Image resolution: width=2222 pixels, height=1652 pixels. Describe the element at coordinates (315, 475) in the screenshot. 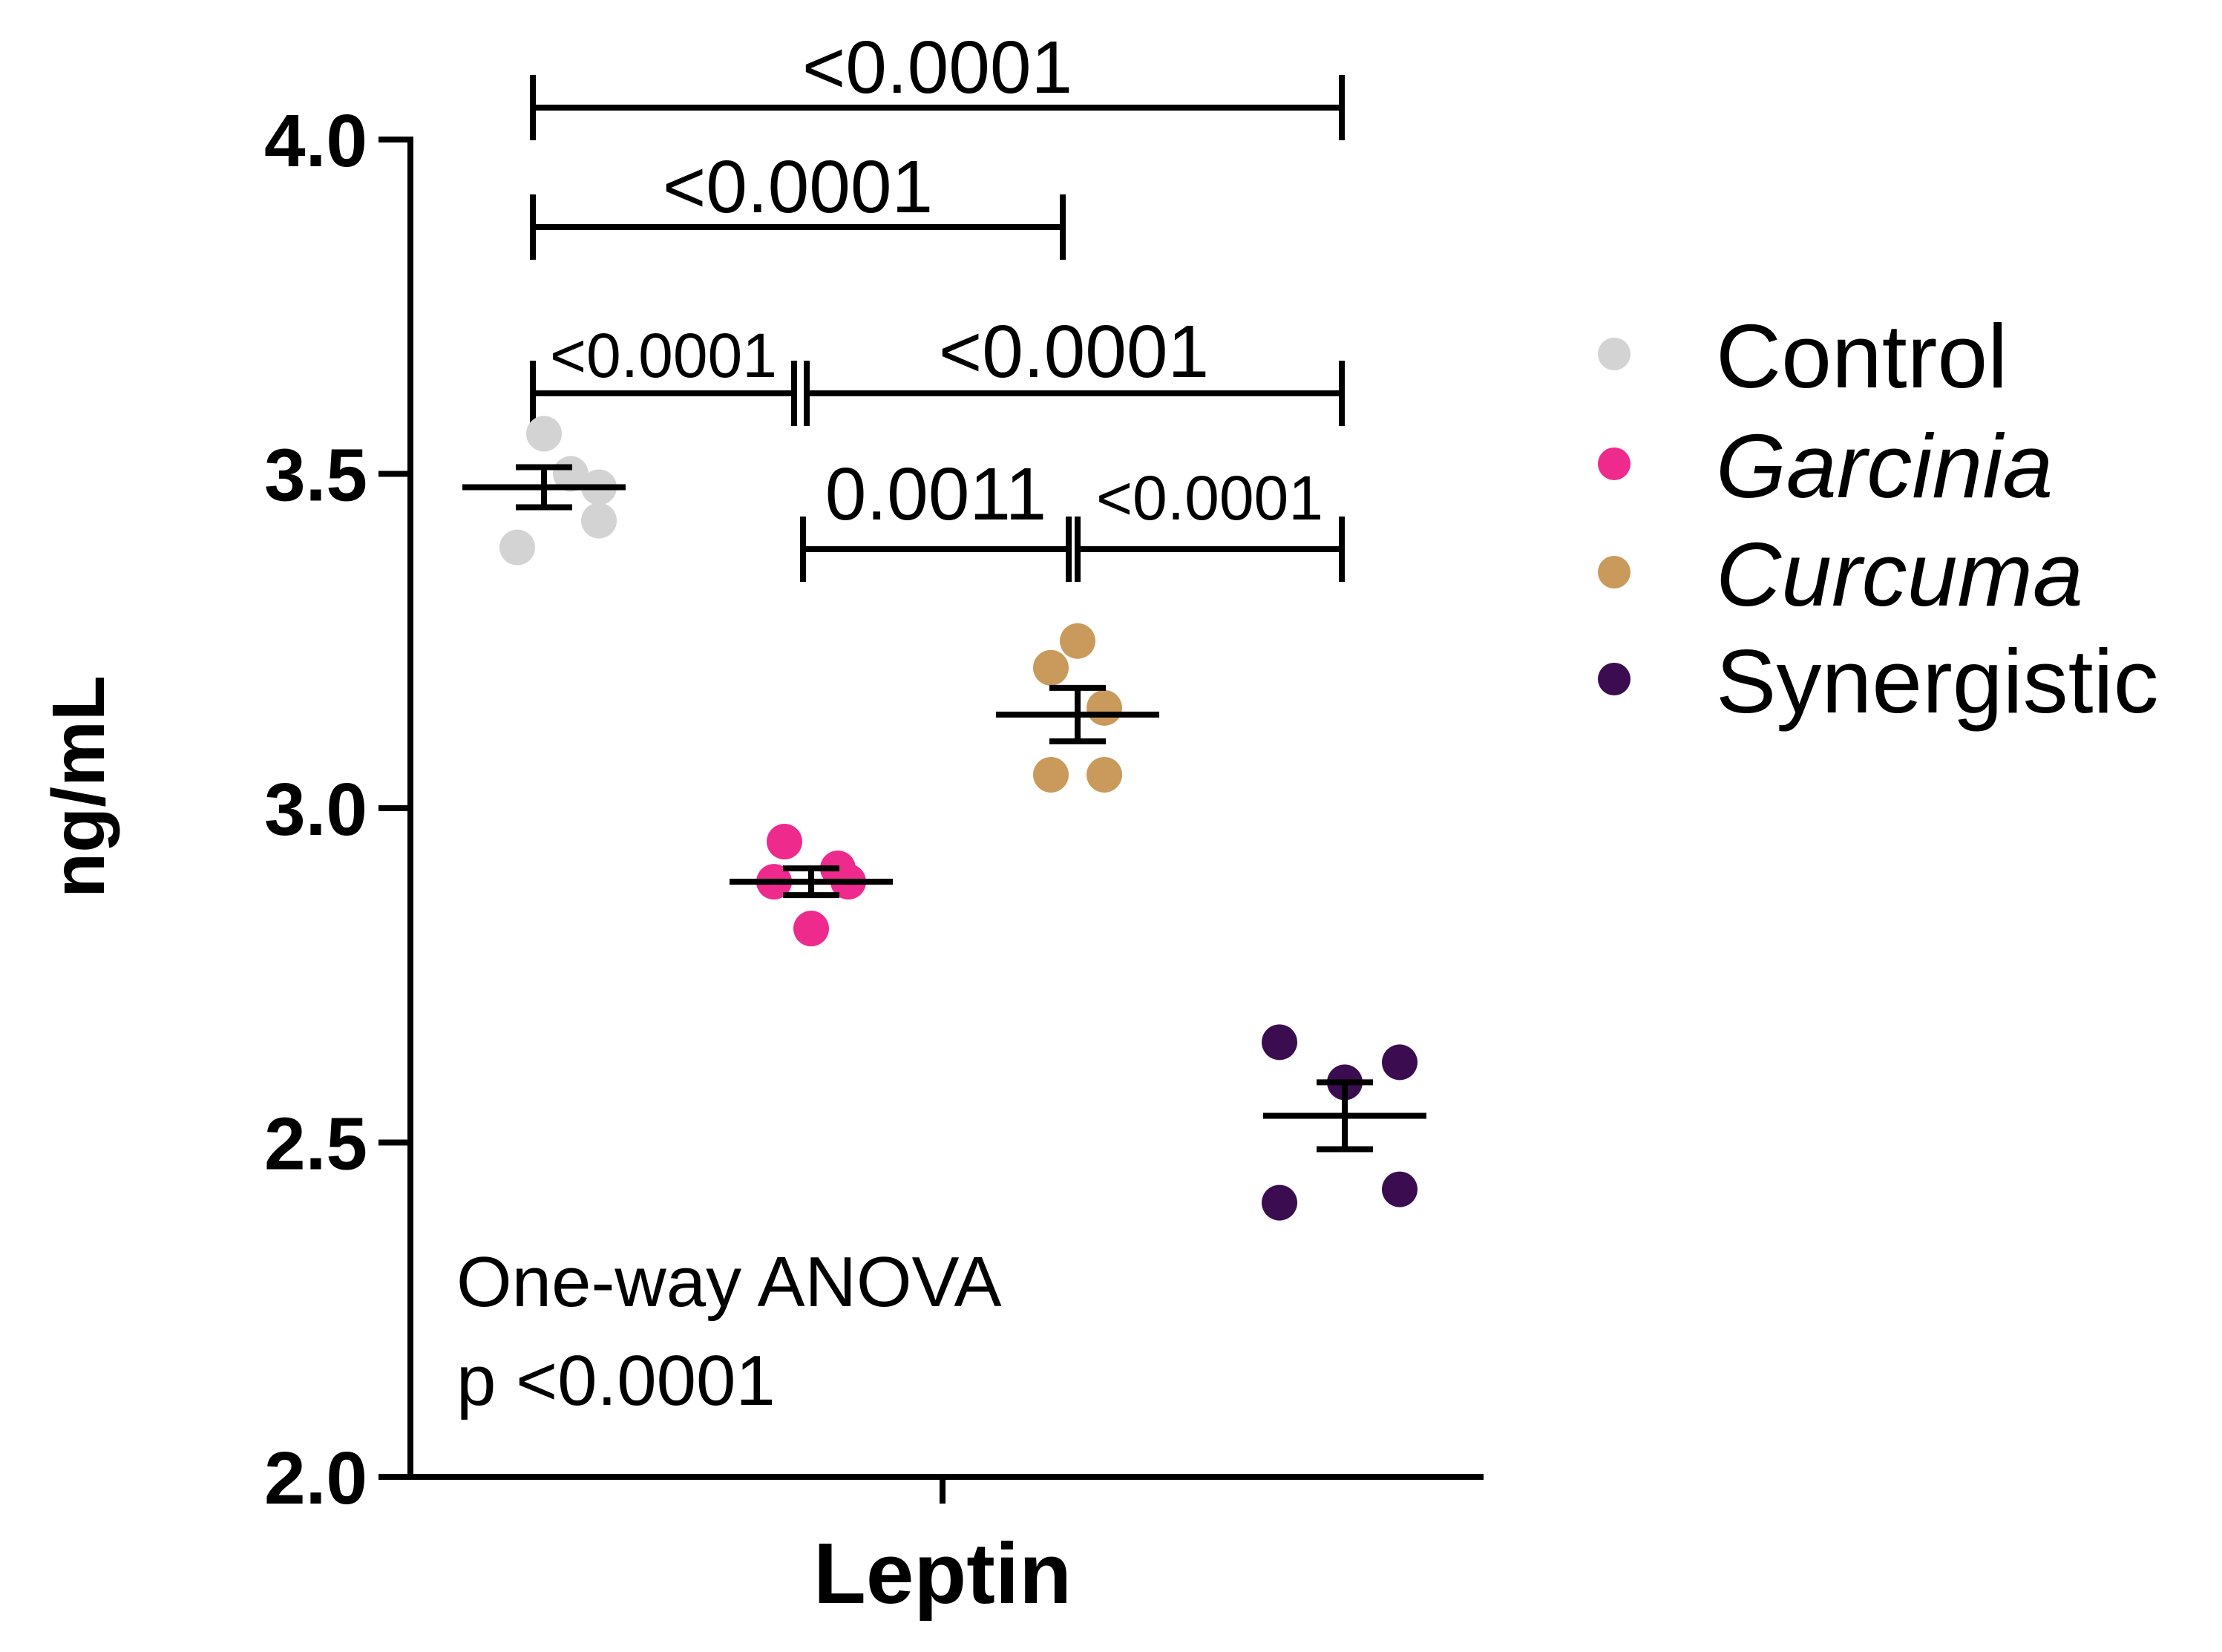

I see `y-tick-label-3: 3.5` at that location.